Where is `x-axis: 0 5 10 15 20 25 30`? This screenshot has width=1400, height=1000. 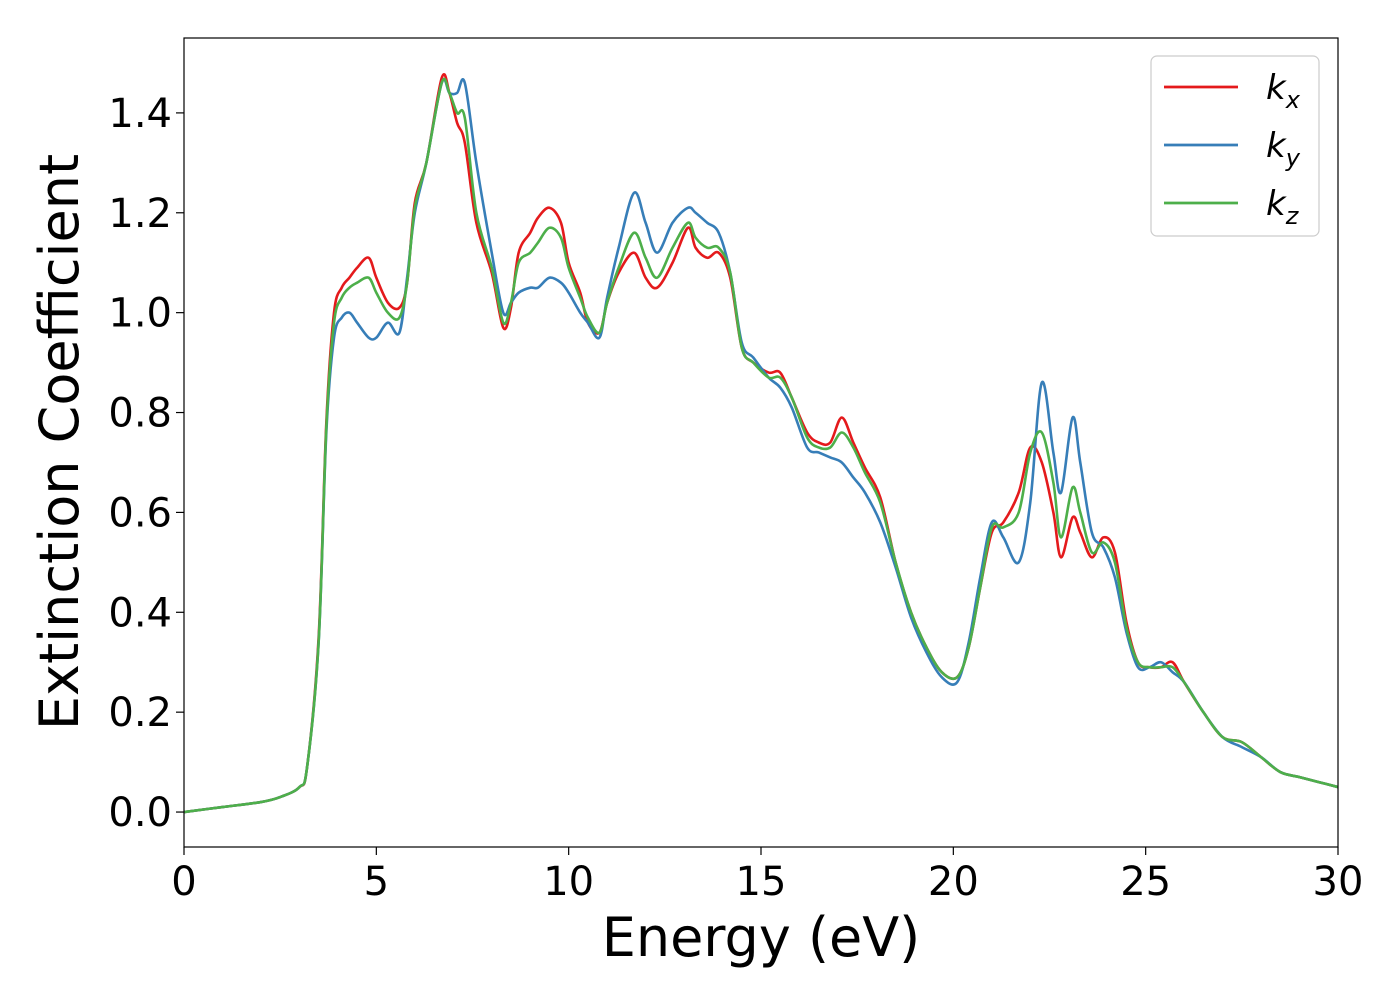
x-axis: 0 5 10 15 20 25 30 is located at coordinates (767, 876).